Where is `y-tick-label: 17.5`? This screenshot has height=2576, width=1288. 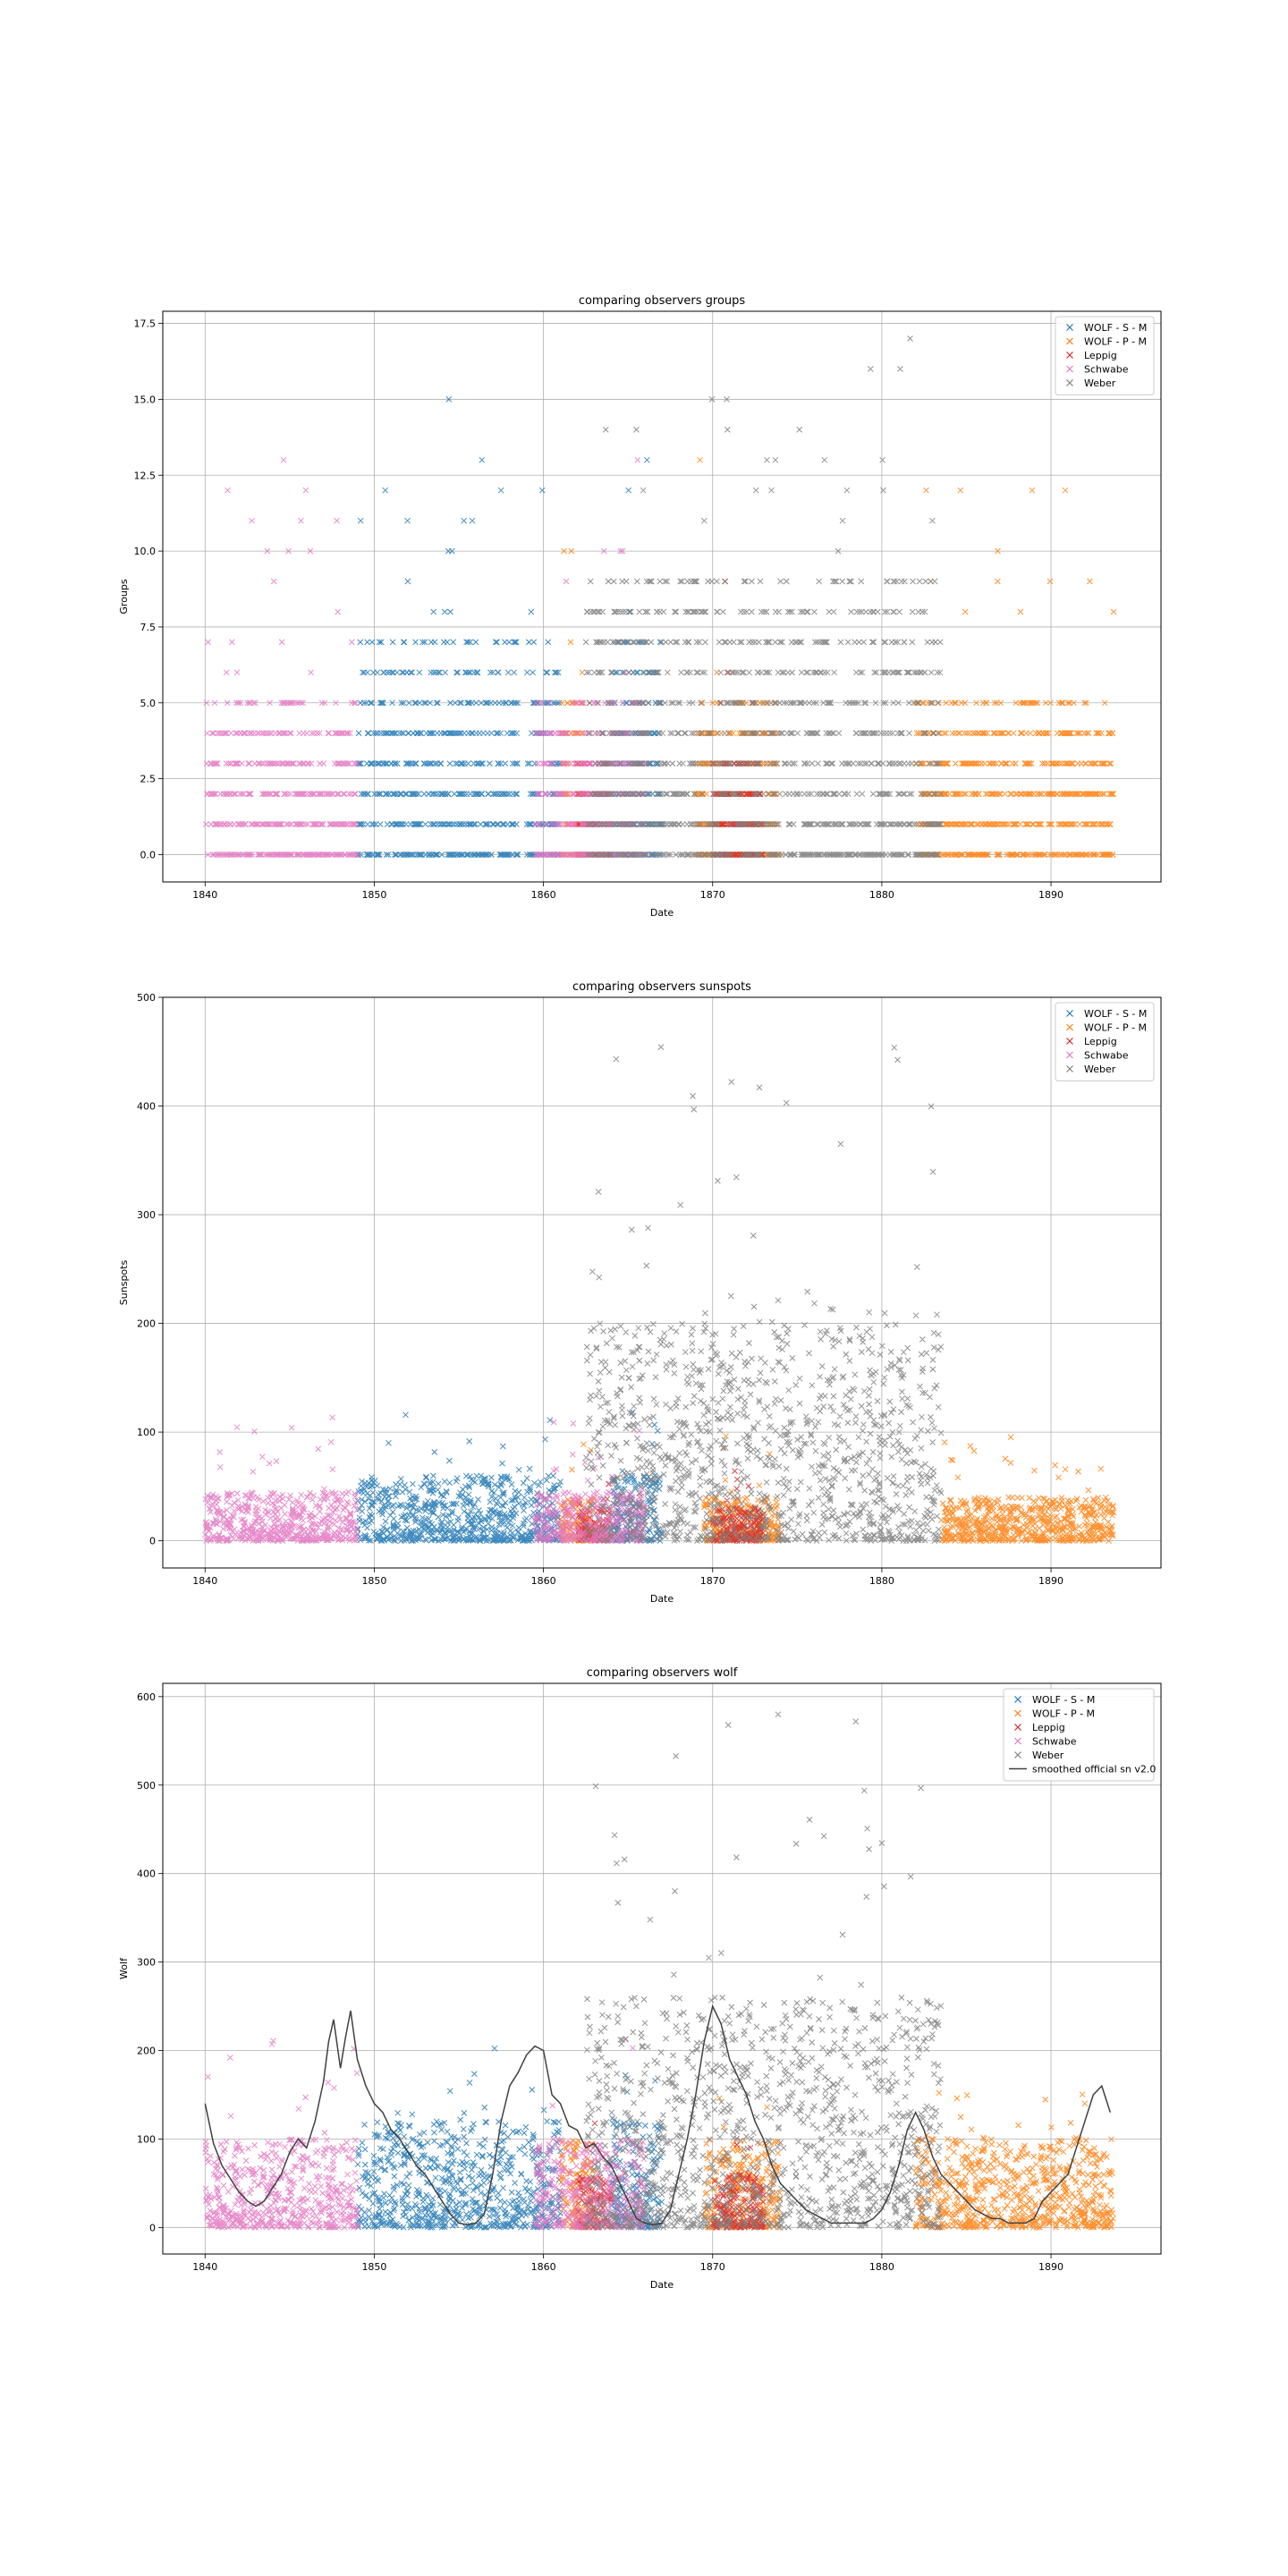
y-tick-label: 17.5 is located at coordinates (145, 324).